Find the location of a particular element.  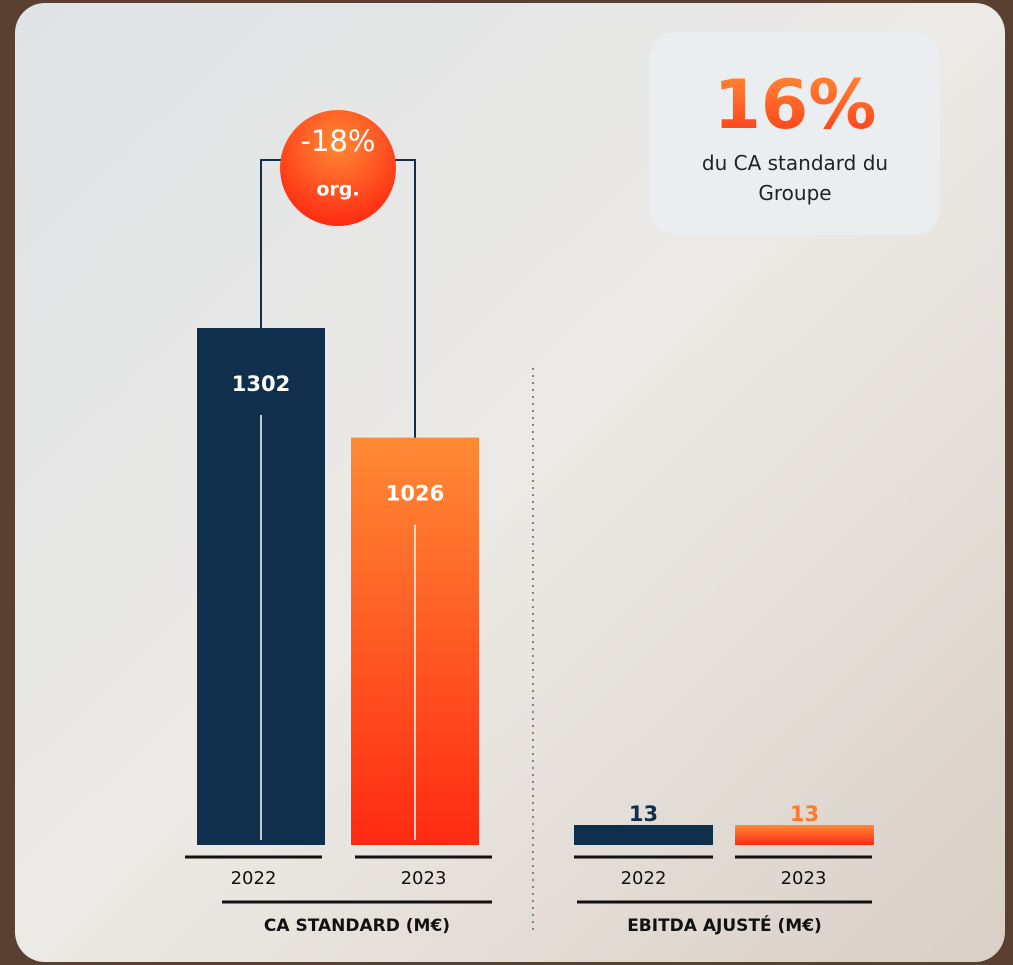

chart-title: CA STANDARD (M€) is located at coordinates (357, 926).